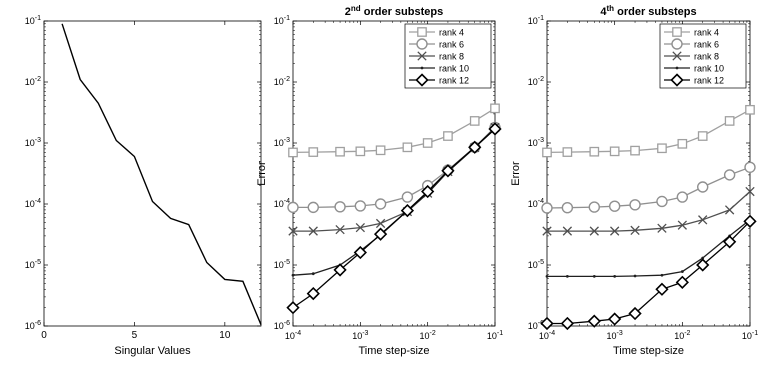 This screenshot has width=758, height=367. I want to click on x-tick-label: 10⁻³, so click(615, 335).